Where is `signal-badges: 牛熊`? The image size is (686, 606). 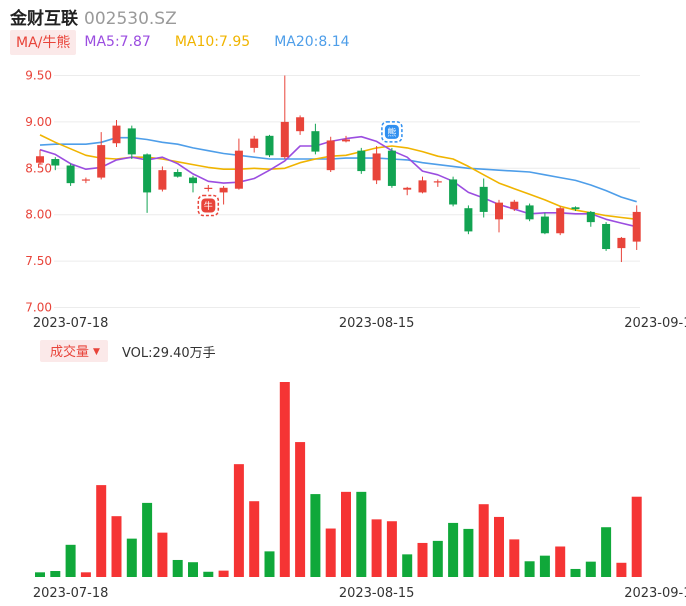 signal-badges: 牛熊 is located at coordinates (300, 169).